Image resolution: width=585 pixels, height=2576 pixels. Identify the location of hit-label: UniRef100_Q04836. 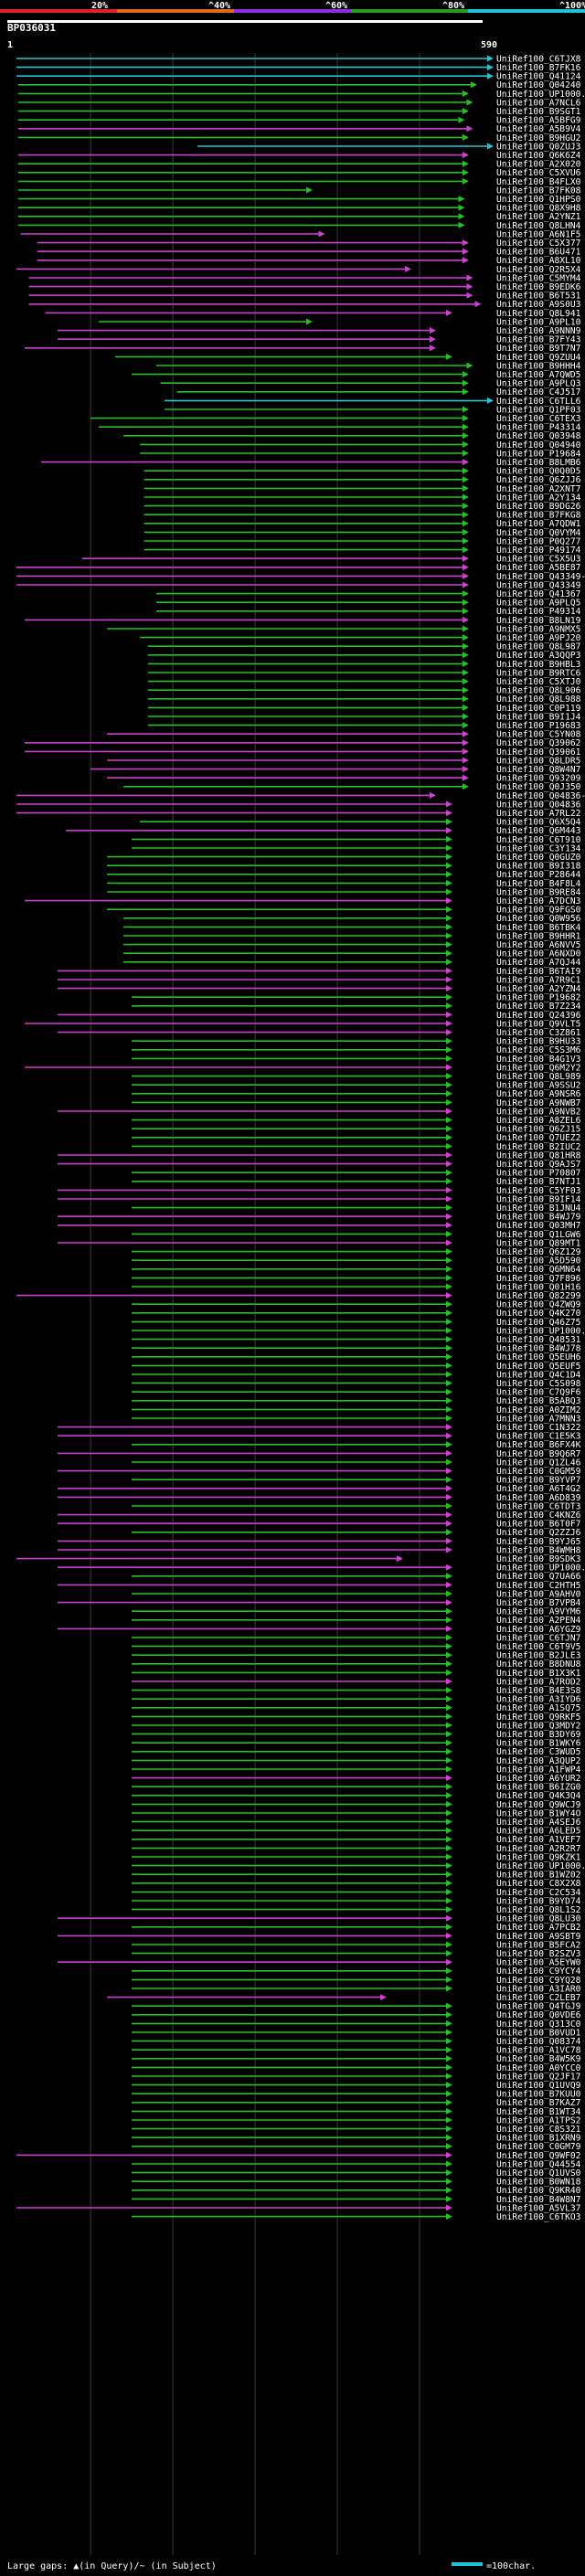
(539, 805).